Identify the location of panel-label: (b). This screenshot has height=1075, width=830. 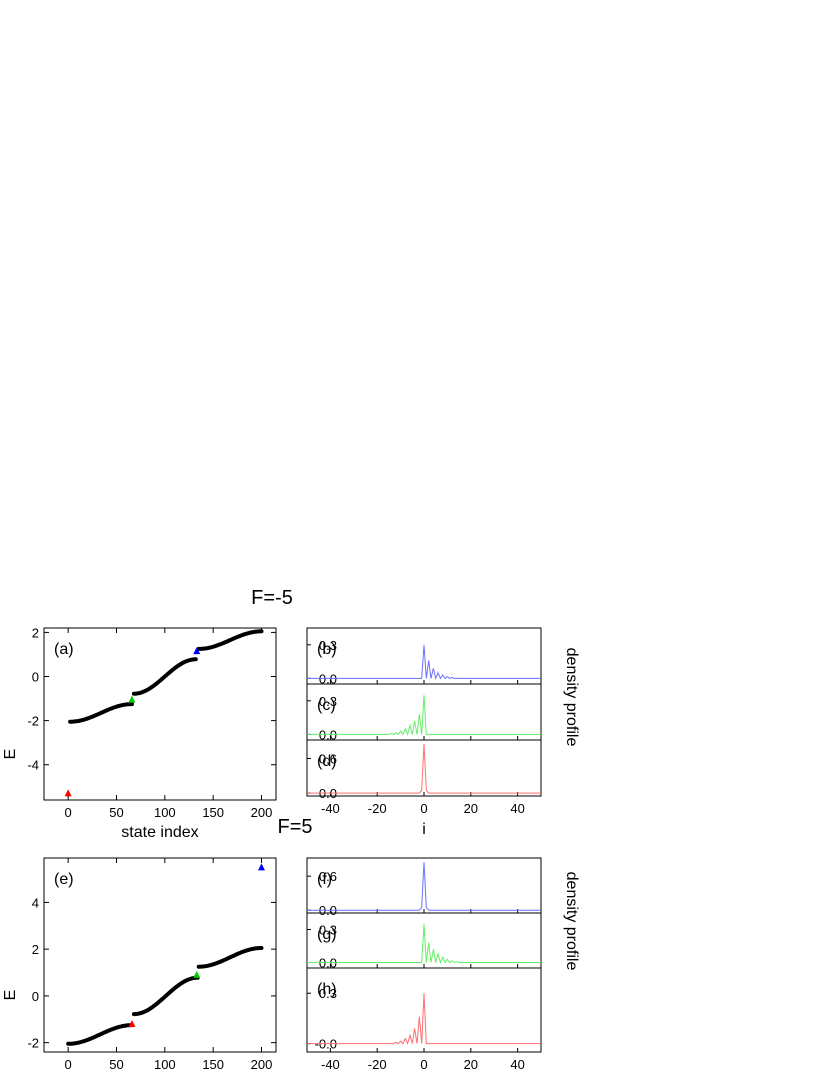
(327, 649).